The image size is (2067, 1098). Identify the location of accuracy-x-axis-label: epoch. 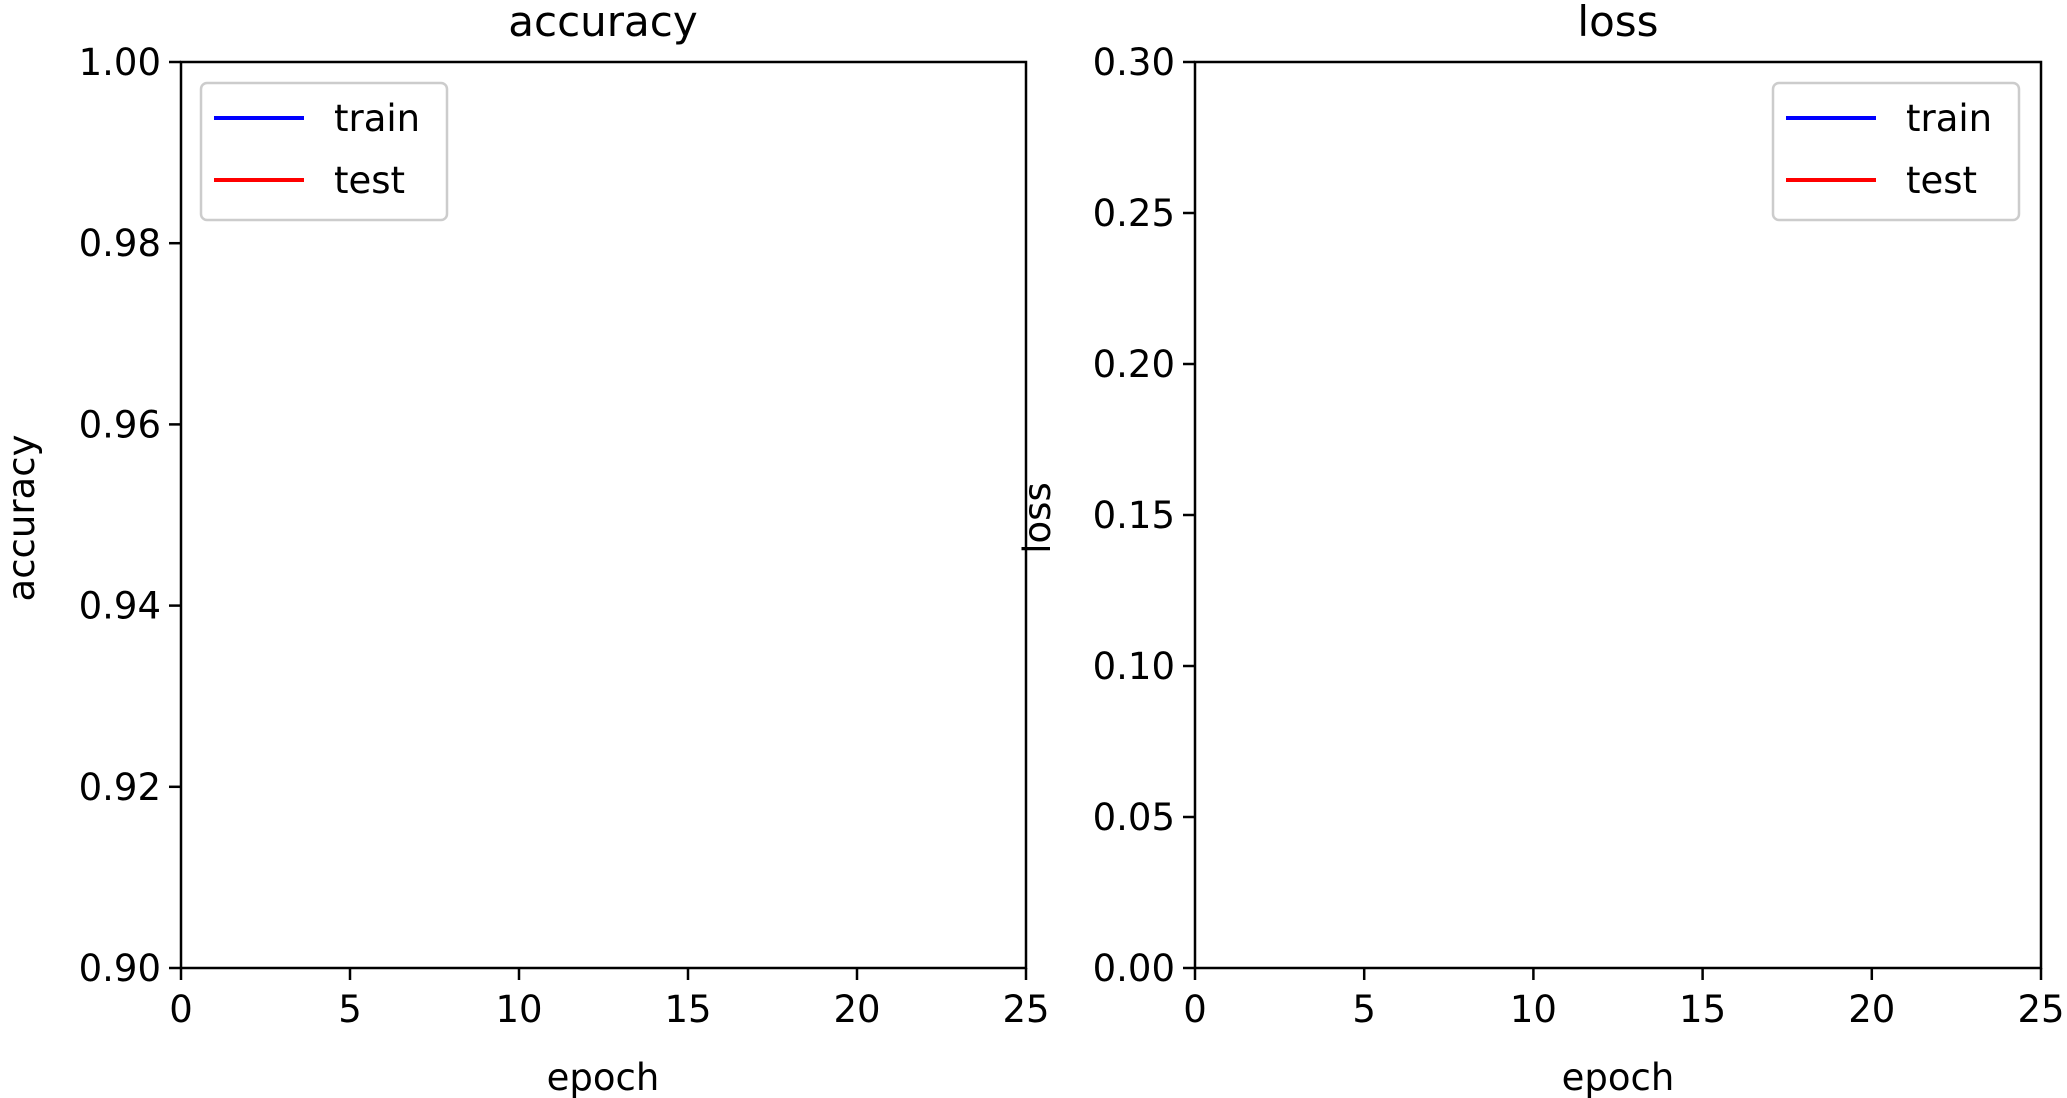
(603, 1077).